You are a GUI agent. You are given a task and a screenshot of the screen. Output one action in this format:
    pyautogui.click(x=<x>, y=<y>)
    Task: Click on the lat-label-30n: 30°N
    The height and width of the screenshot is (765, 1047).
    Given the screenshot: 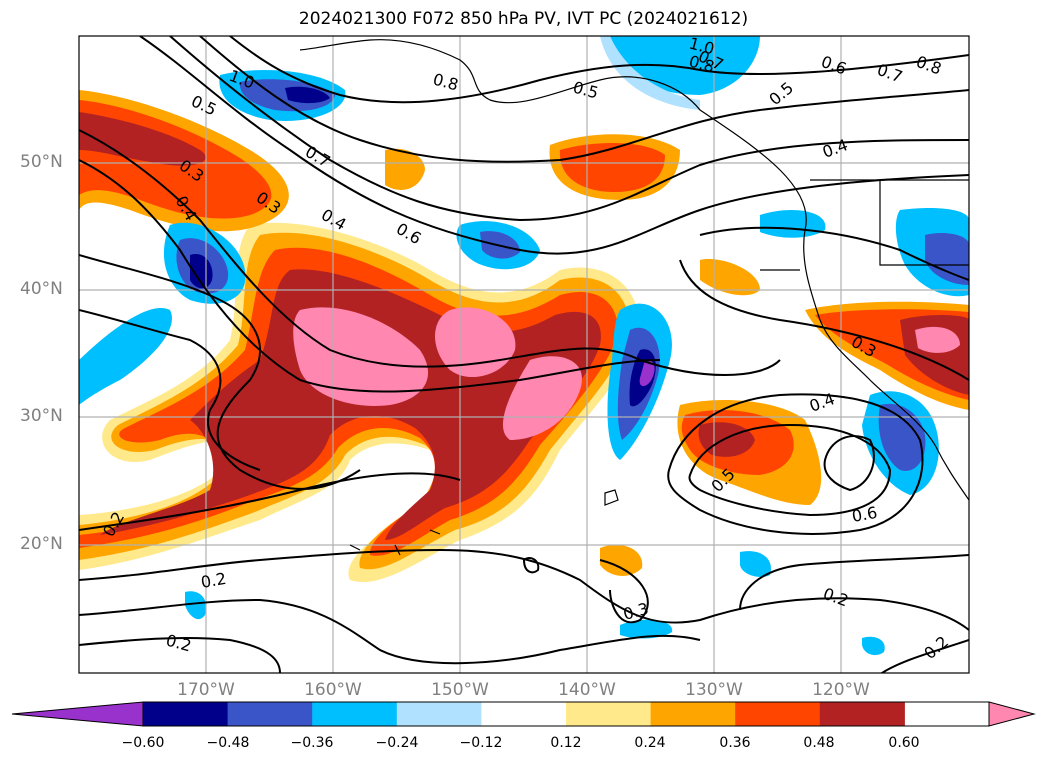 What is the action you would take?
    pyautogui.click(x=41, y=416)
    